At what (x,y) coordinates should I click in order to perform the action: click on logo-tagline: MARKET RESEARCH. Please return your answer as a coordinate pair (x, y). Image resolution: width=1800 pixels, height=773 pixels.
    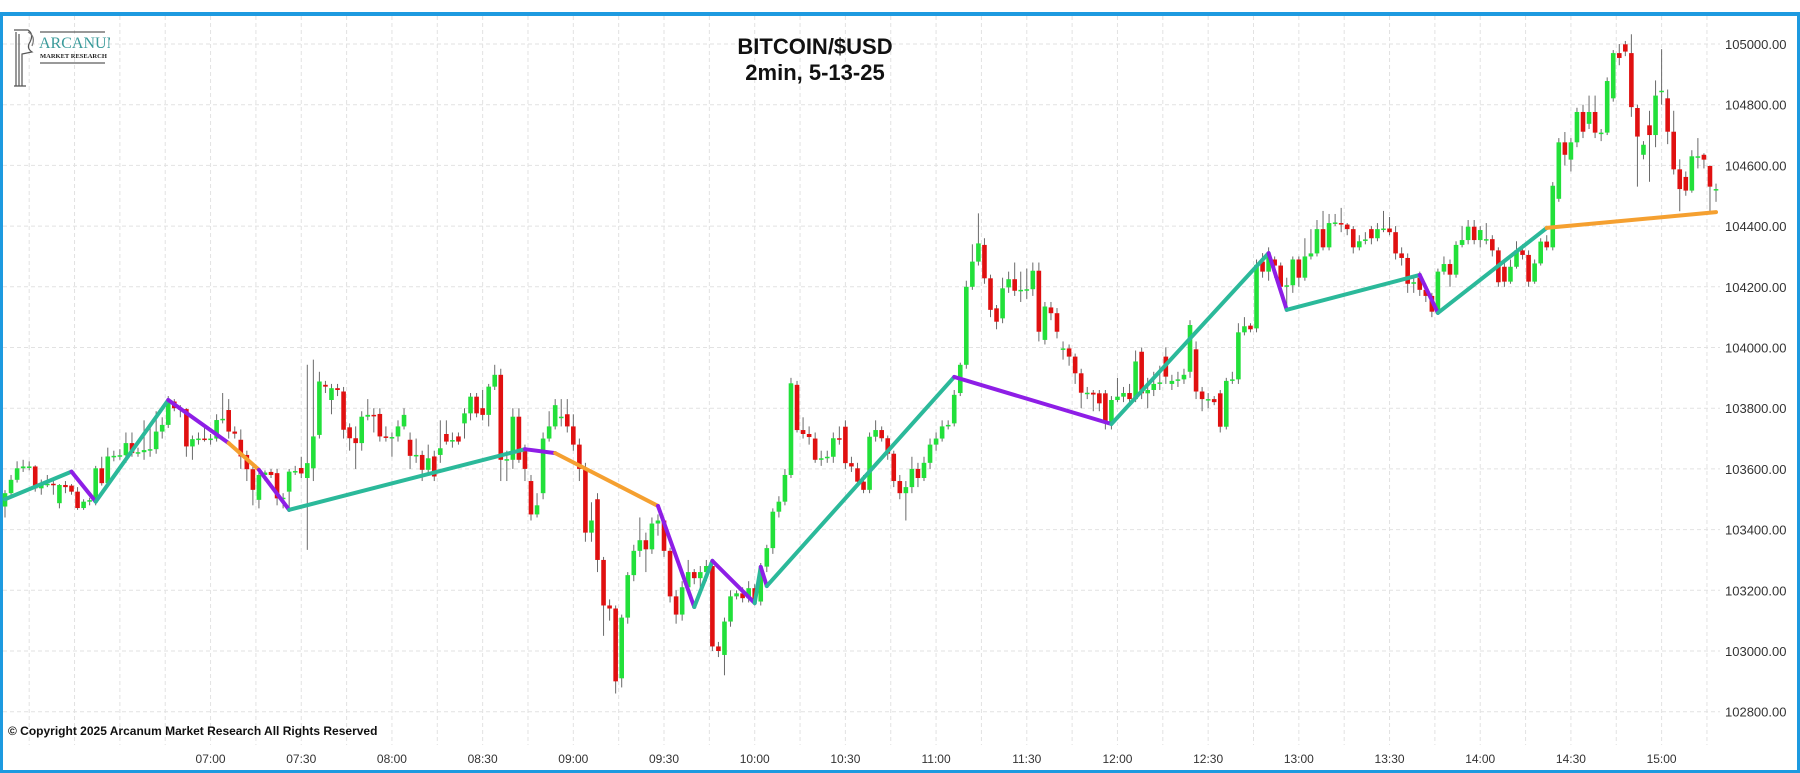
    Looking at the image, I should click on (73, 56).